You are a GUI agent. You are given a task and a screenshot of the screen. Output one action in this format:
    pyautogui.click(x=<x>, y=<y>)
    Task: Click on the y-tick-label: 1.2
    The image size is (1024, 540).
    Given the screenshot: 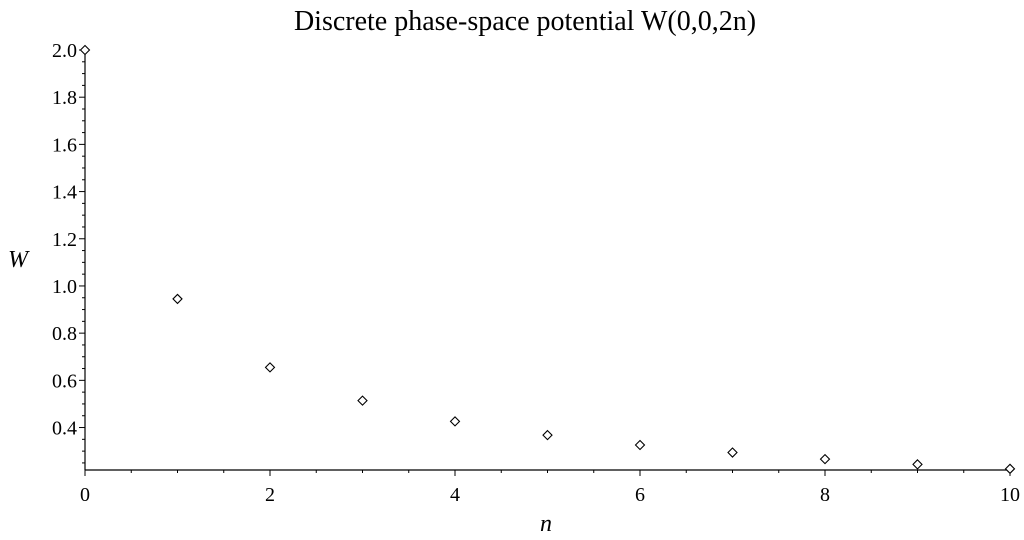 What is the action you would take?
    pyautogui.click(x=64, y=240)
    